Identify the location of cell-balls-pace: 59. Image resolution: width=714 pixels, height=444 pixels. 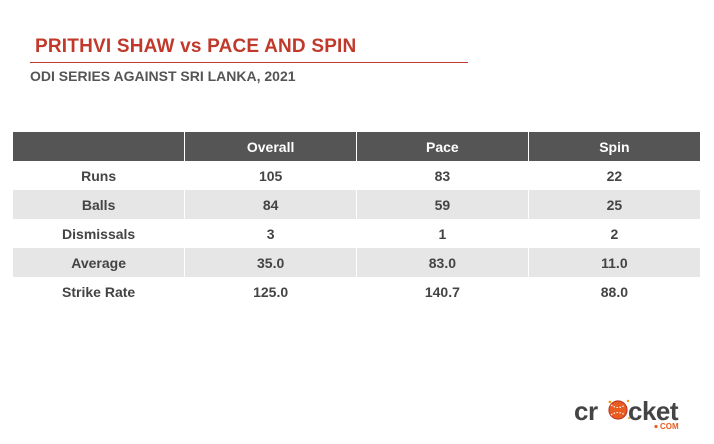
(442, 204).